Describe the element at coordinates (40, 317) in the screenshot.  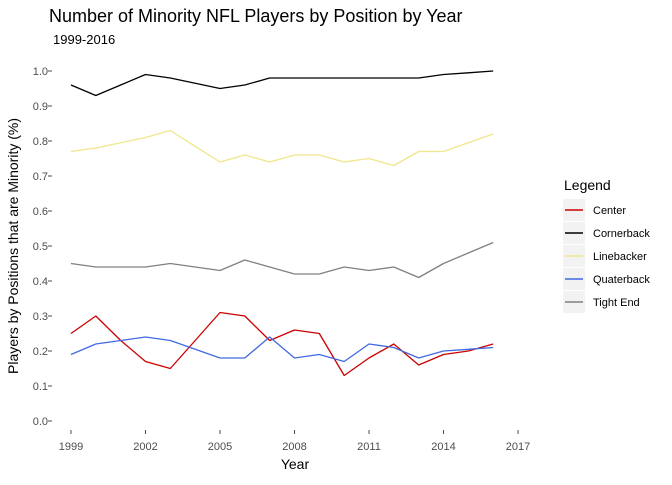
I see `y-tick-label: 0.3` at that location.